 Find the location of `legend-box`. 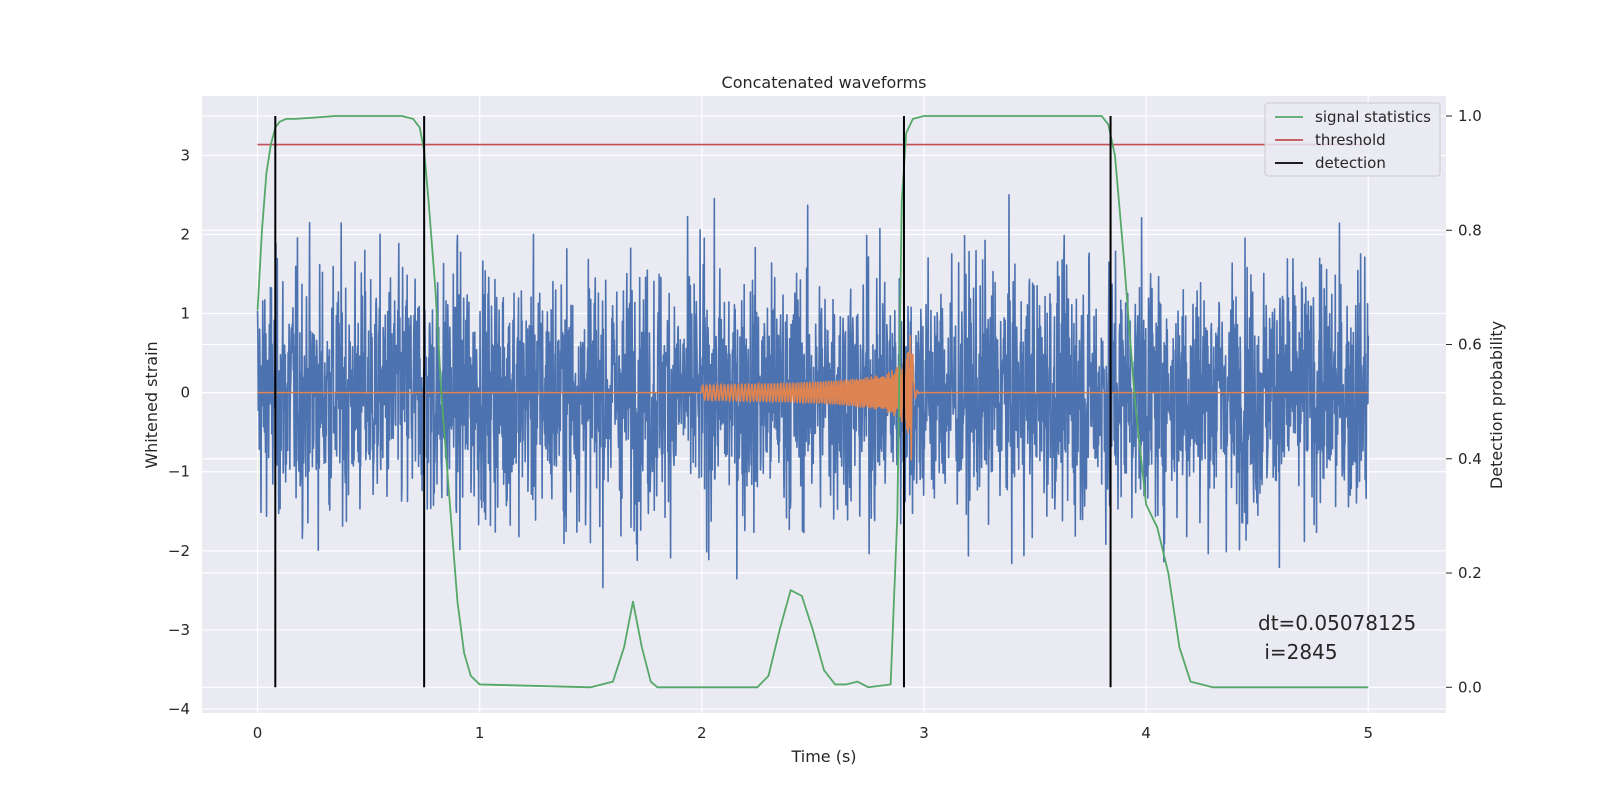

legend-box is located at coordinates (1352, 139).